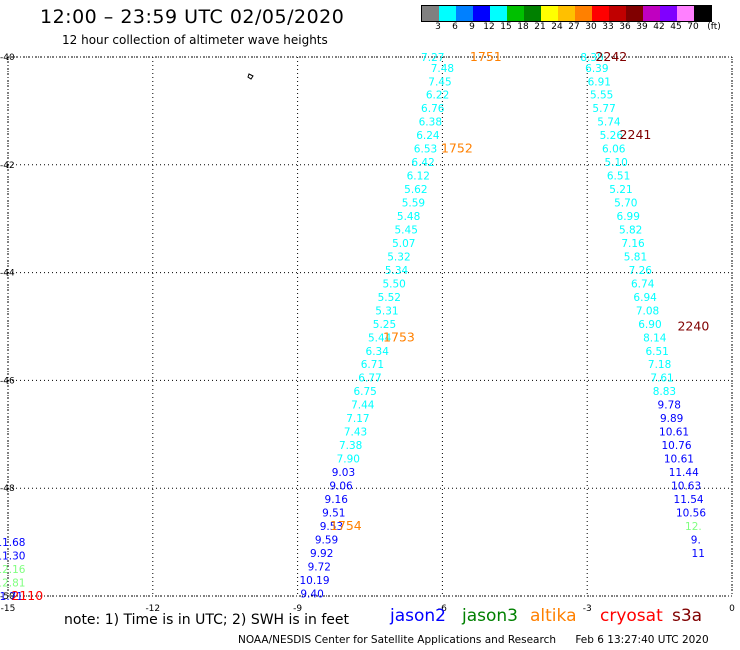  Describe the element at coordinates (321, 554) in the screenshot. I see `wave-height-label: 9.92` at that location.